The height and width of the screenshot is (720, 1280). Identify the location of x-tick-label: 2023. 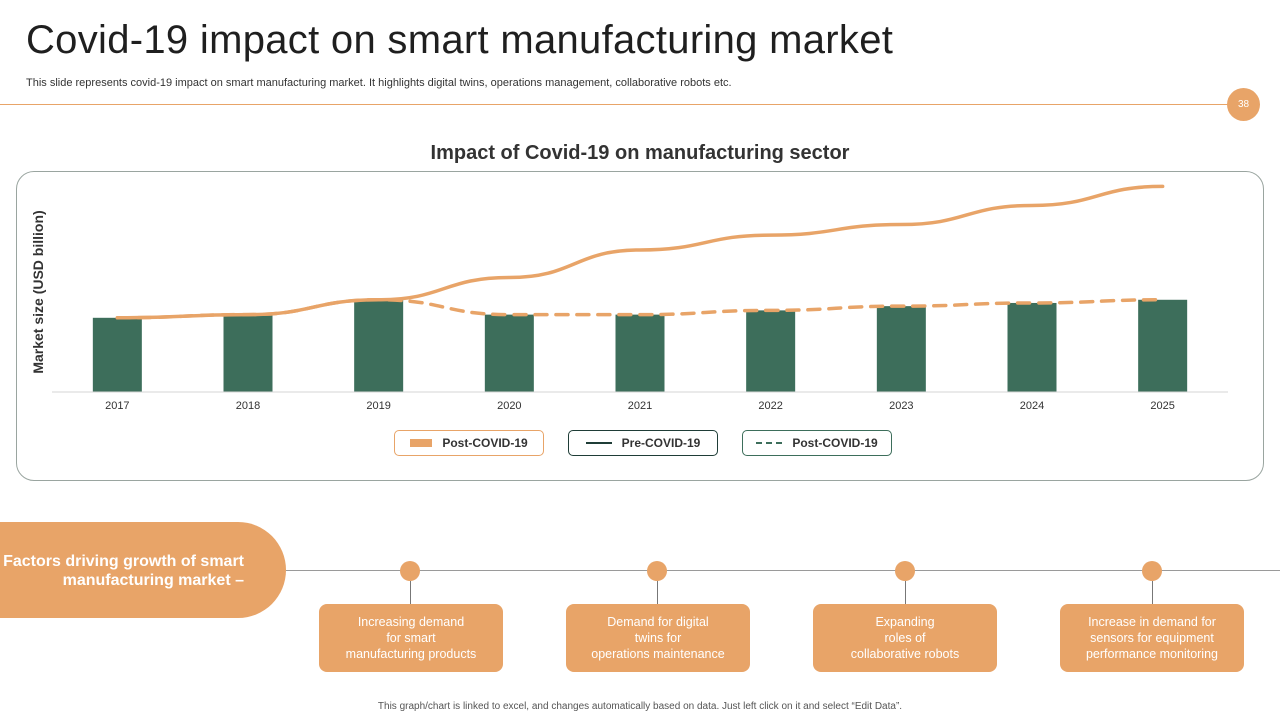
(901, 406).